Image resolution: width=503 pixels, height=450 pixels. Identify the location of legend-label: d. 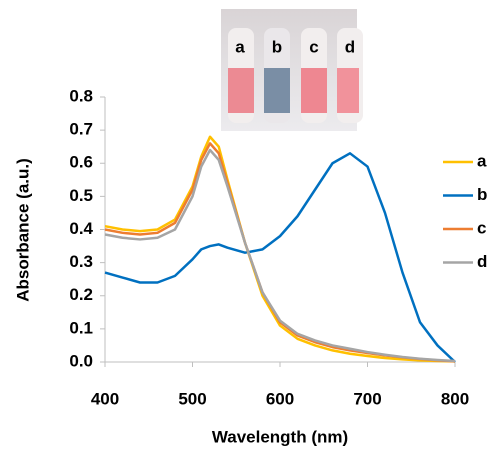
(482, 261).